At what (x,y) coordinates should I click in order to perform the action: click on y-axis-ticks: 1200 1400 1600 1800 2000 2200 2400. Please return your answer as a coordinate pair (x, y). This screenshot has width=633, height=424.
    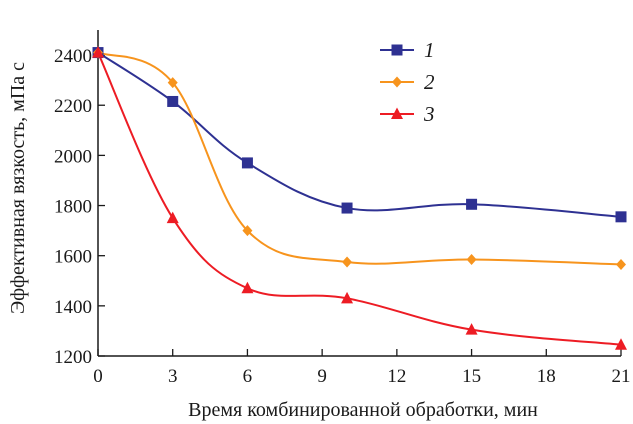
    Looking at the image, I should click on (79, 207).